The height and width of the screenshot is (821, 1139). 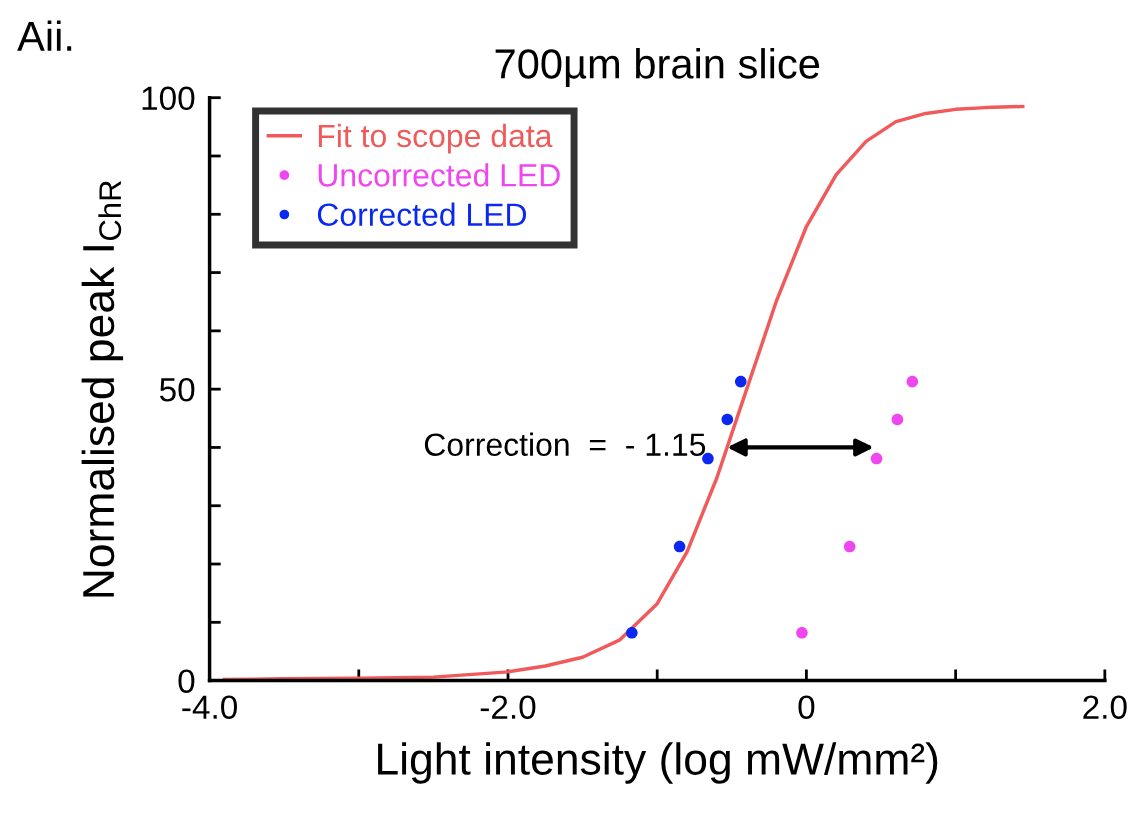 I want to click on y-tick-label: 50, so click(x=177, y=389).